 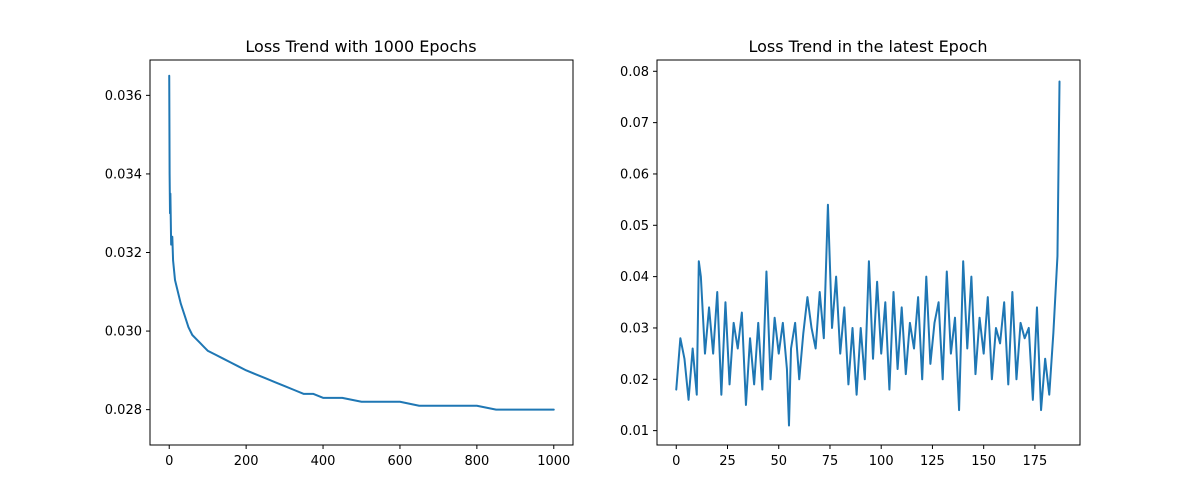 What do you see at coordinates (932, 461) in the screenshot?
I see `x-tick-label: 125` at bounding box center [932, 461].